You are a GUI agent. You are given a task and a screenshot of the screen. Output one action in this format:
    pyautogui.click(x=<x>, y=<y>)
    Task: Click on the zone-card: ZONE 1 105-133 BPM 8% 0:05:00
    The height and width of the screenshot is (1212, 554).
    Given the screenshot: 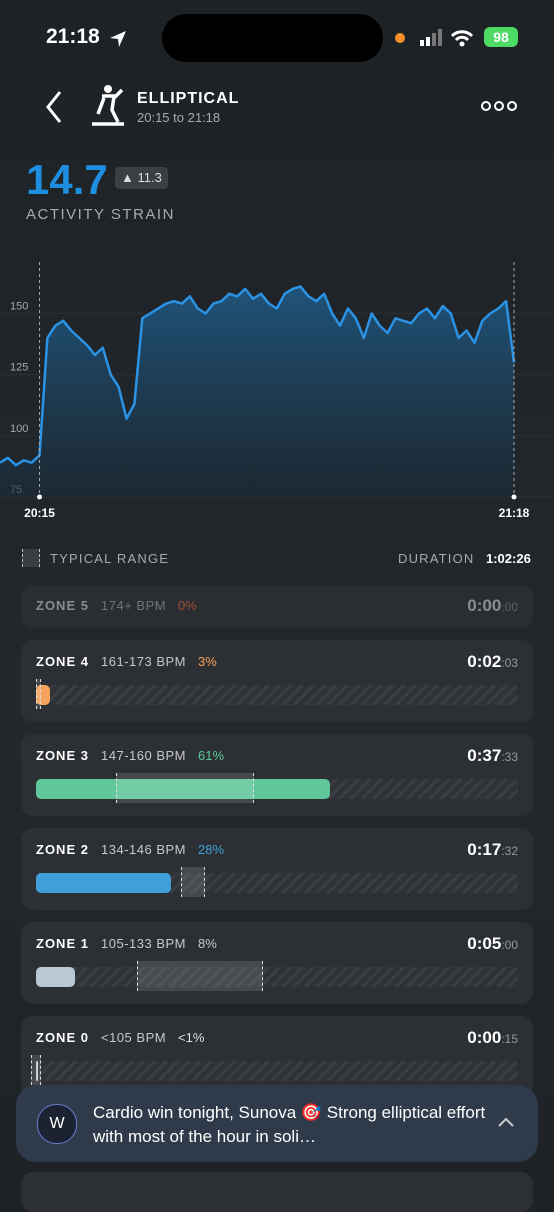 What is the action you would take?
    pyautogui.click(x=277, y=963)
    